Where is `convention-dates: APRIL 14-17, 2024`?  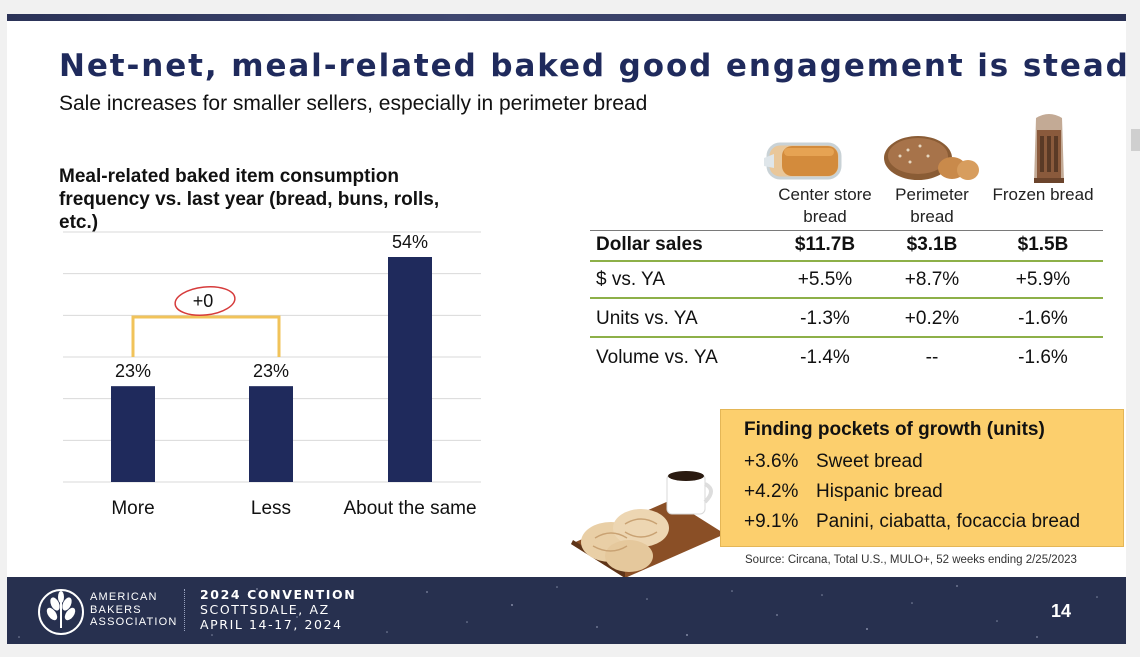 convention-dates: APRIL 14-17, 2024 is located at coordinates (271, 624).